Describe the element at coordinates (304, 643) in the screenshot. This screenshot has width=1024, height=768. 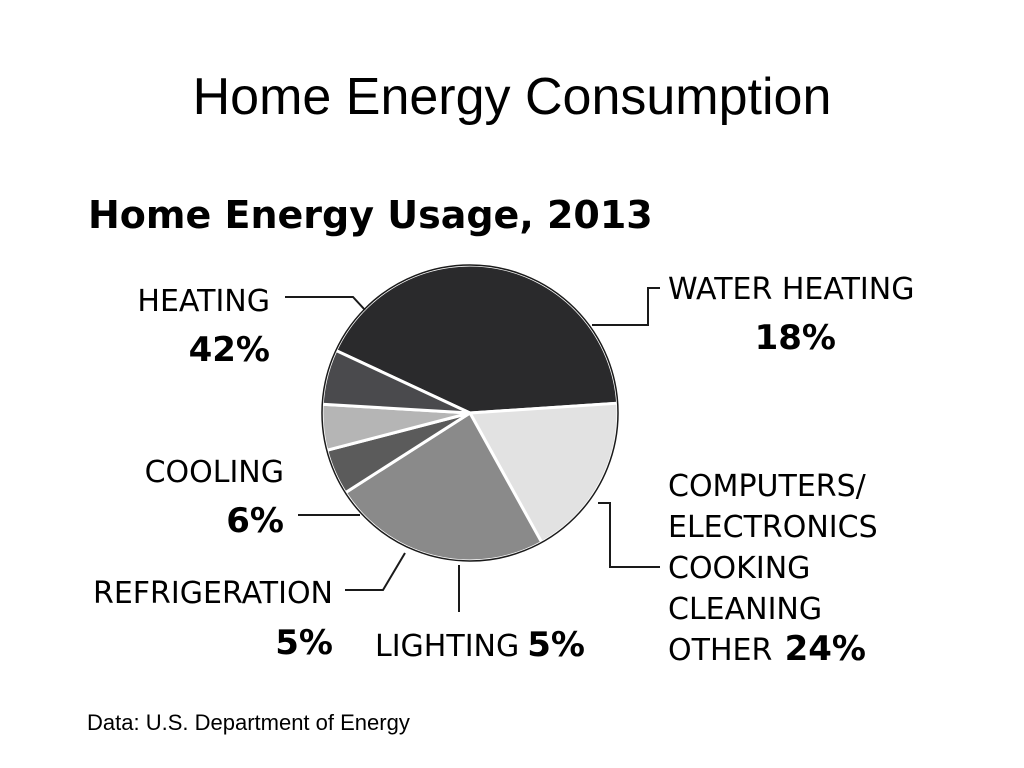
I see `slice-value-refrigeration: 5%` at that location.